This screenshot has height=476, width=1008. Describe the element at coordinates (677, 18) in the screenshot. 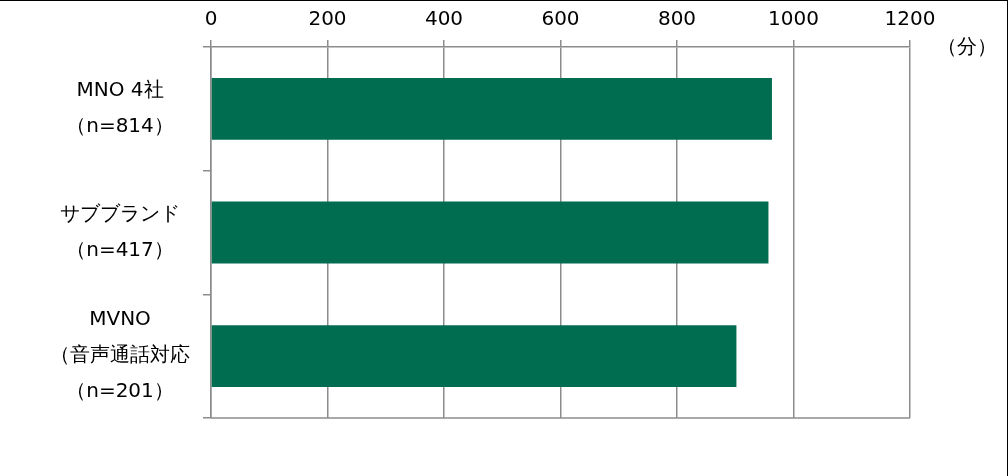

I see `x-tick-label: 800` at that location.